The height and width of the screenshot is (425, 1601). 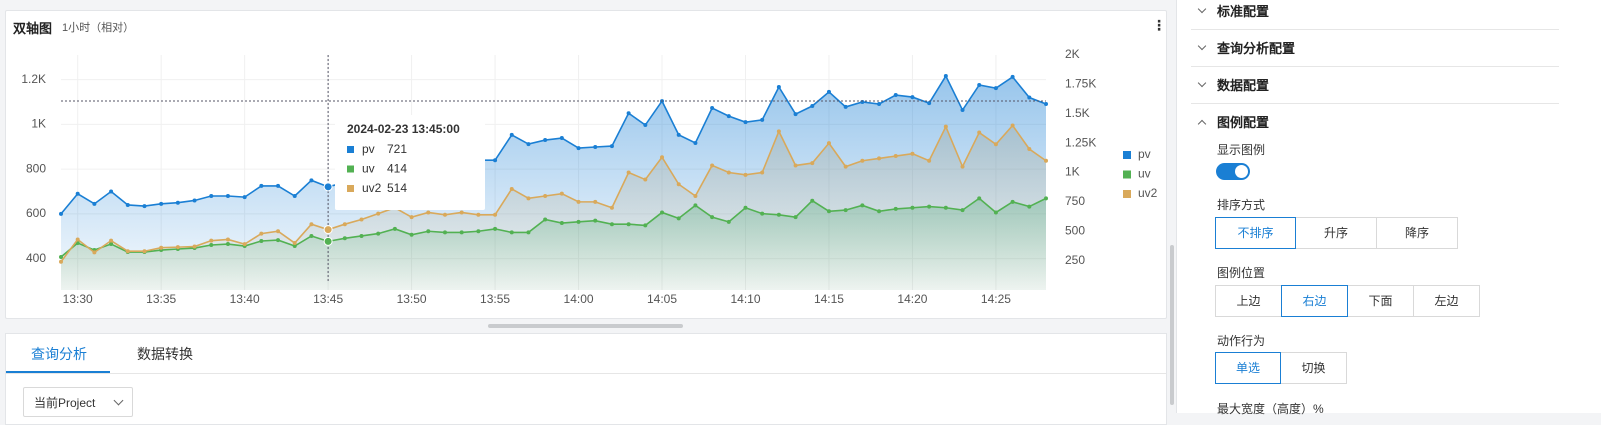 What do you see at coordinates (1241, 341) in the screenshot?
I see `field-label: 动作行为` at bounding box center [1241, 341].